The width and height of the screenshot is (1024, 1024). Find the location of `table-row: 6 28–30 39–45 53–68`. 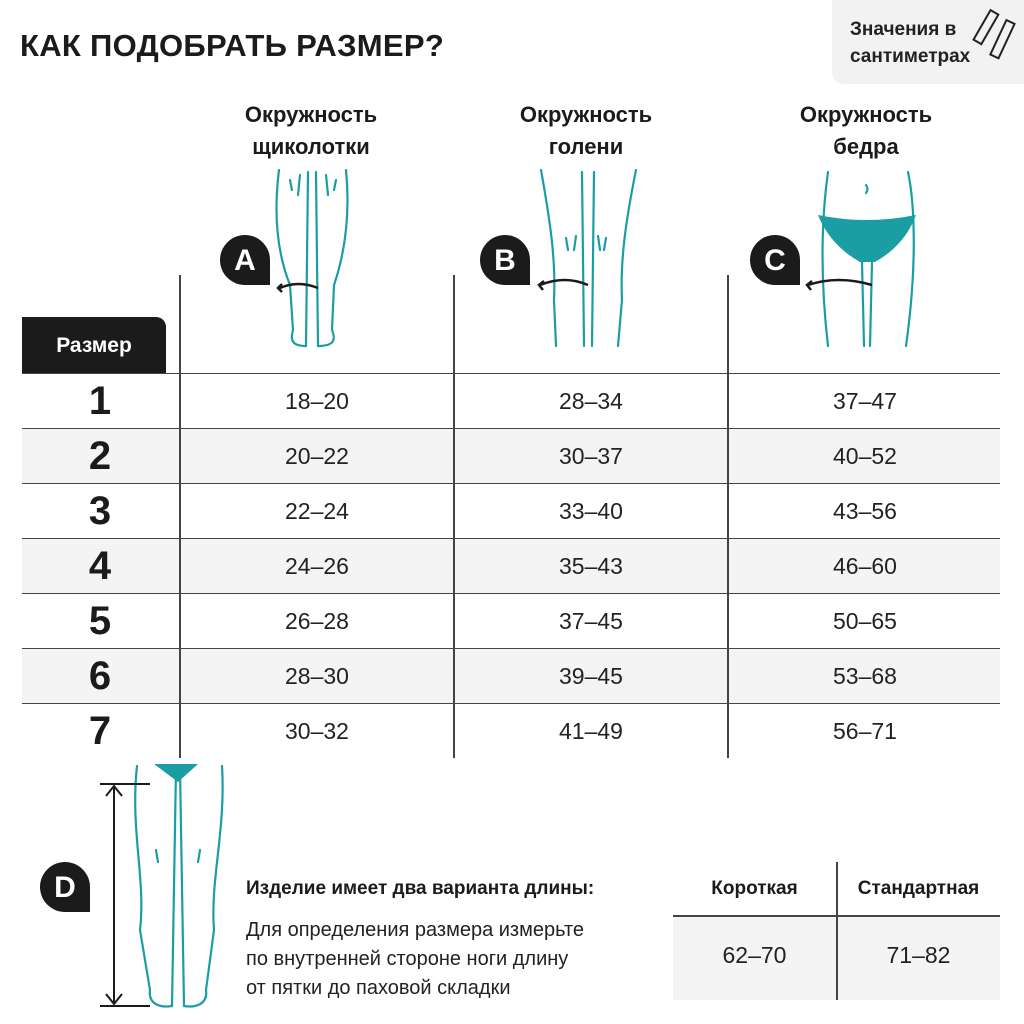

table-row: 6 28–30 39–45 53–68 is located at coordinates (511, 675).